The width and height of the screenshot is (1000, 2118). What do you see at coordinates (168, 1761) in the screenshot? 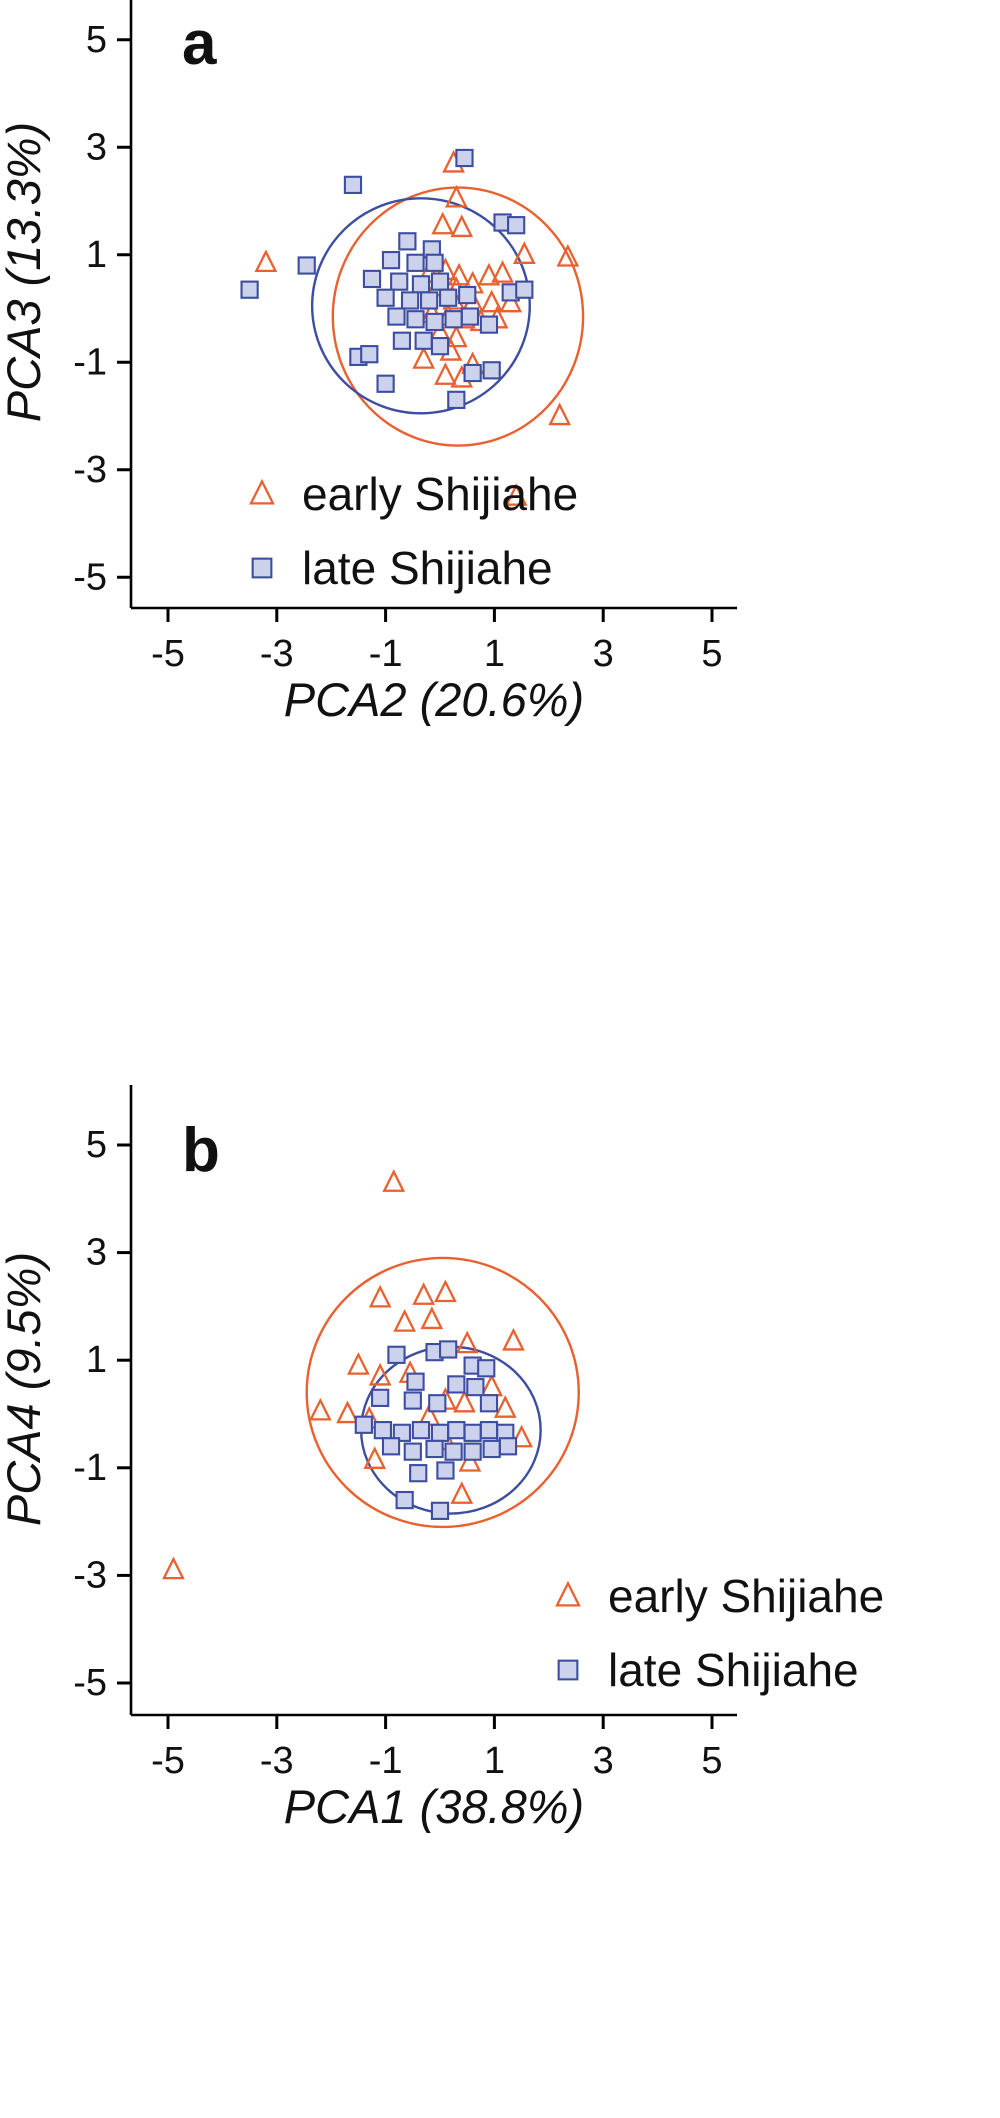
I see `x-tick-label: -5` at bounding box center [168, 1761].